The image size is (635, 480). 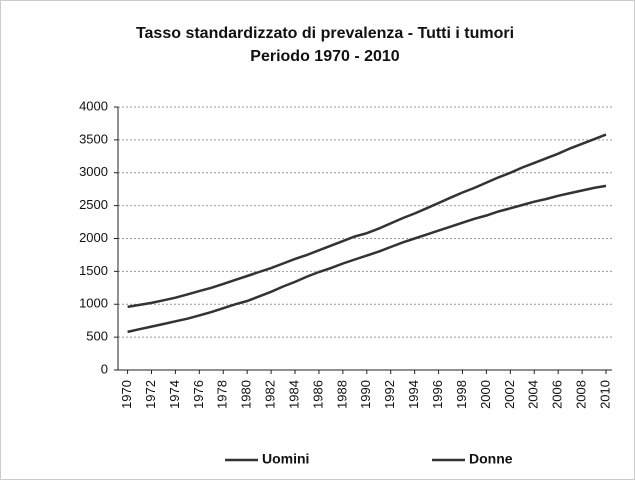 What do you see at coordinates (293, 394) in the screenshot?
I see `x-tick-label: 1984` at bounding box center [293, 394].